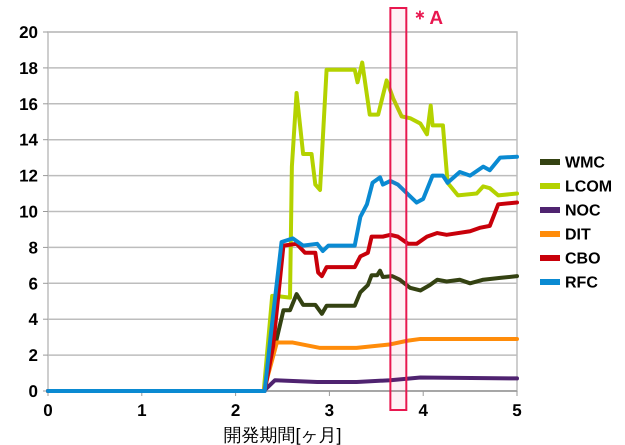  What do you see at coordinates (28, 68) in the screenshot?
I see `y-tick-label: 18` at bounding box center [28, 68].